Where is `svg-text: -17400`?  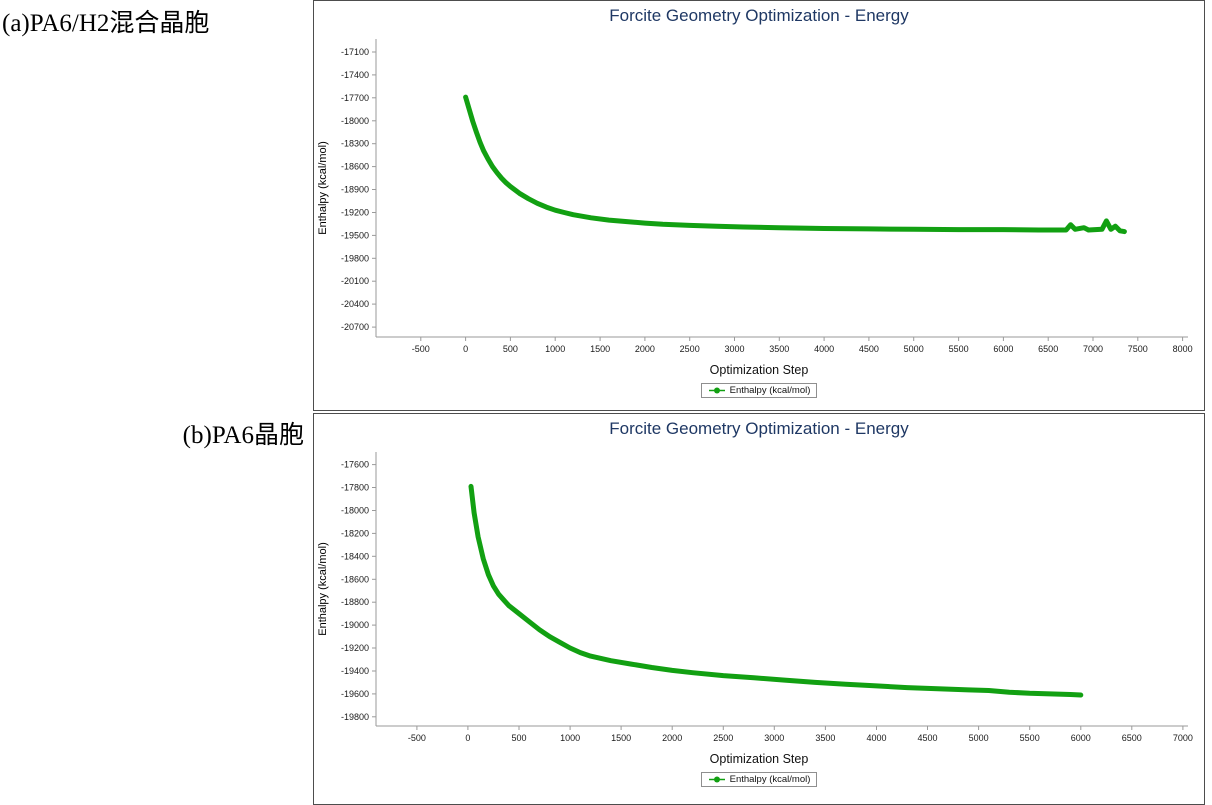 svg-text: -17400 is located at coordinates (355, 75).